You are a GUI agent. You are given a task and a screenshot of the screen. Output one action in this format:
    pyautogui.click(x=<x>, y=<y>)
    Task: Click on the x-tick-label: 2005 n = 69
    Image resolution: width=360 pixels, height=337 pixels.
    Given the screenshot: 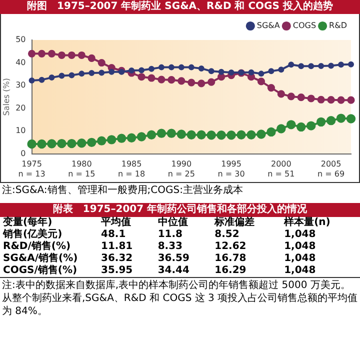 What is the action you would take?
    pyautogui.click(x=331, y=169)
    